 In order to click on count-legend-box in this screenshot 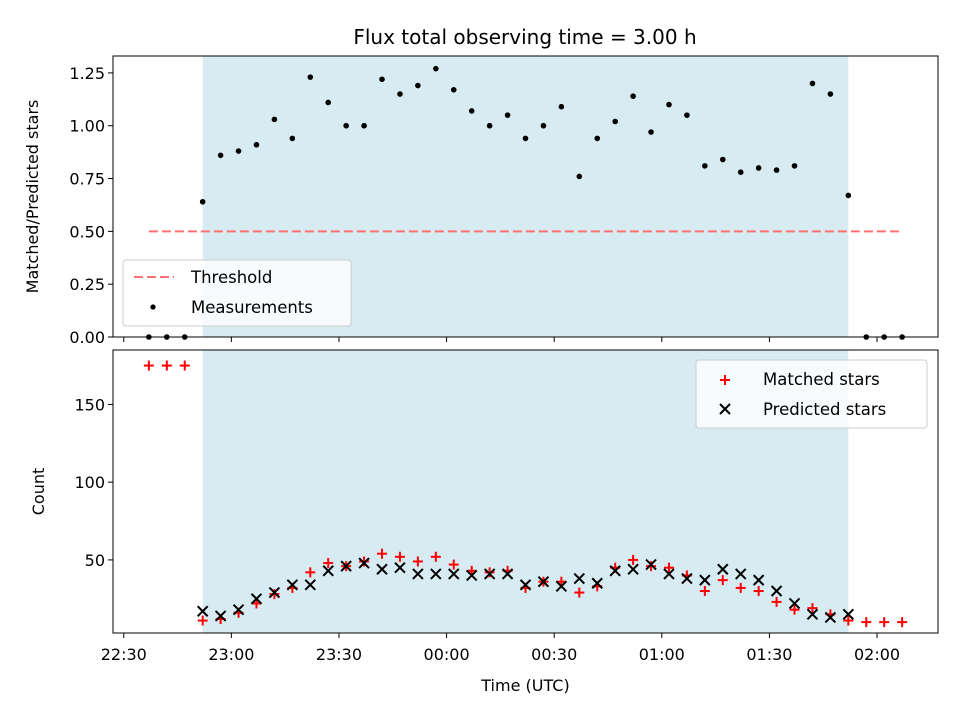, I will do `click(811, 394)`.